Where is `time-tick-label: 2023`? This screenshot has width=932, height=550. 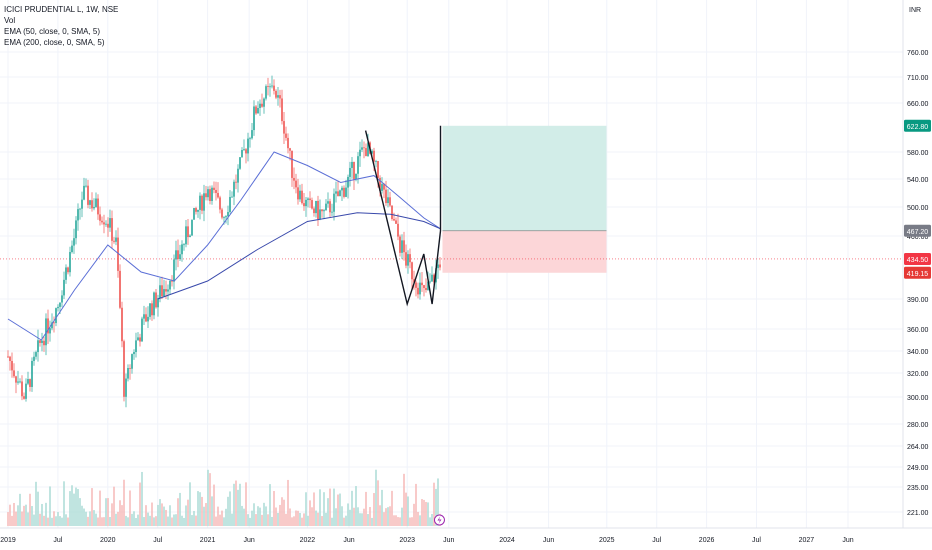 time-tick-label: 2023 is located at coordinates (407, 540).